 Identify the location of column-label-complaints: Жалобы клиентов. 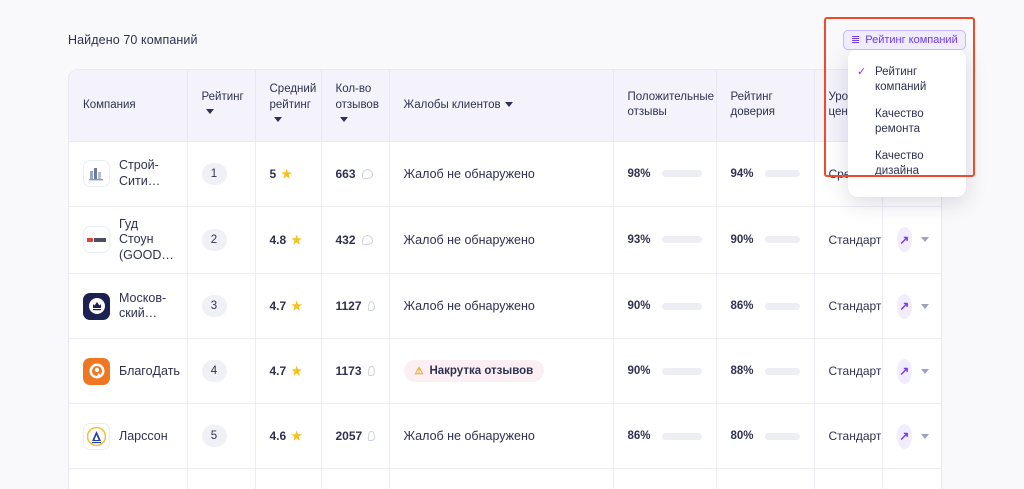
(452, 104).